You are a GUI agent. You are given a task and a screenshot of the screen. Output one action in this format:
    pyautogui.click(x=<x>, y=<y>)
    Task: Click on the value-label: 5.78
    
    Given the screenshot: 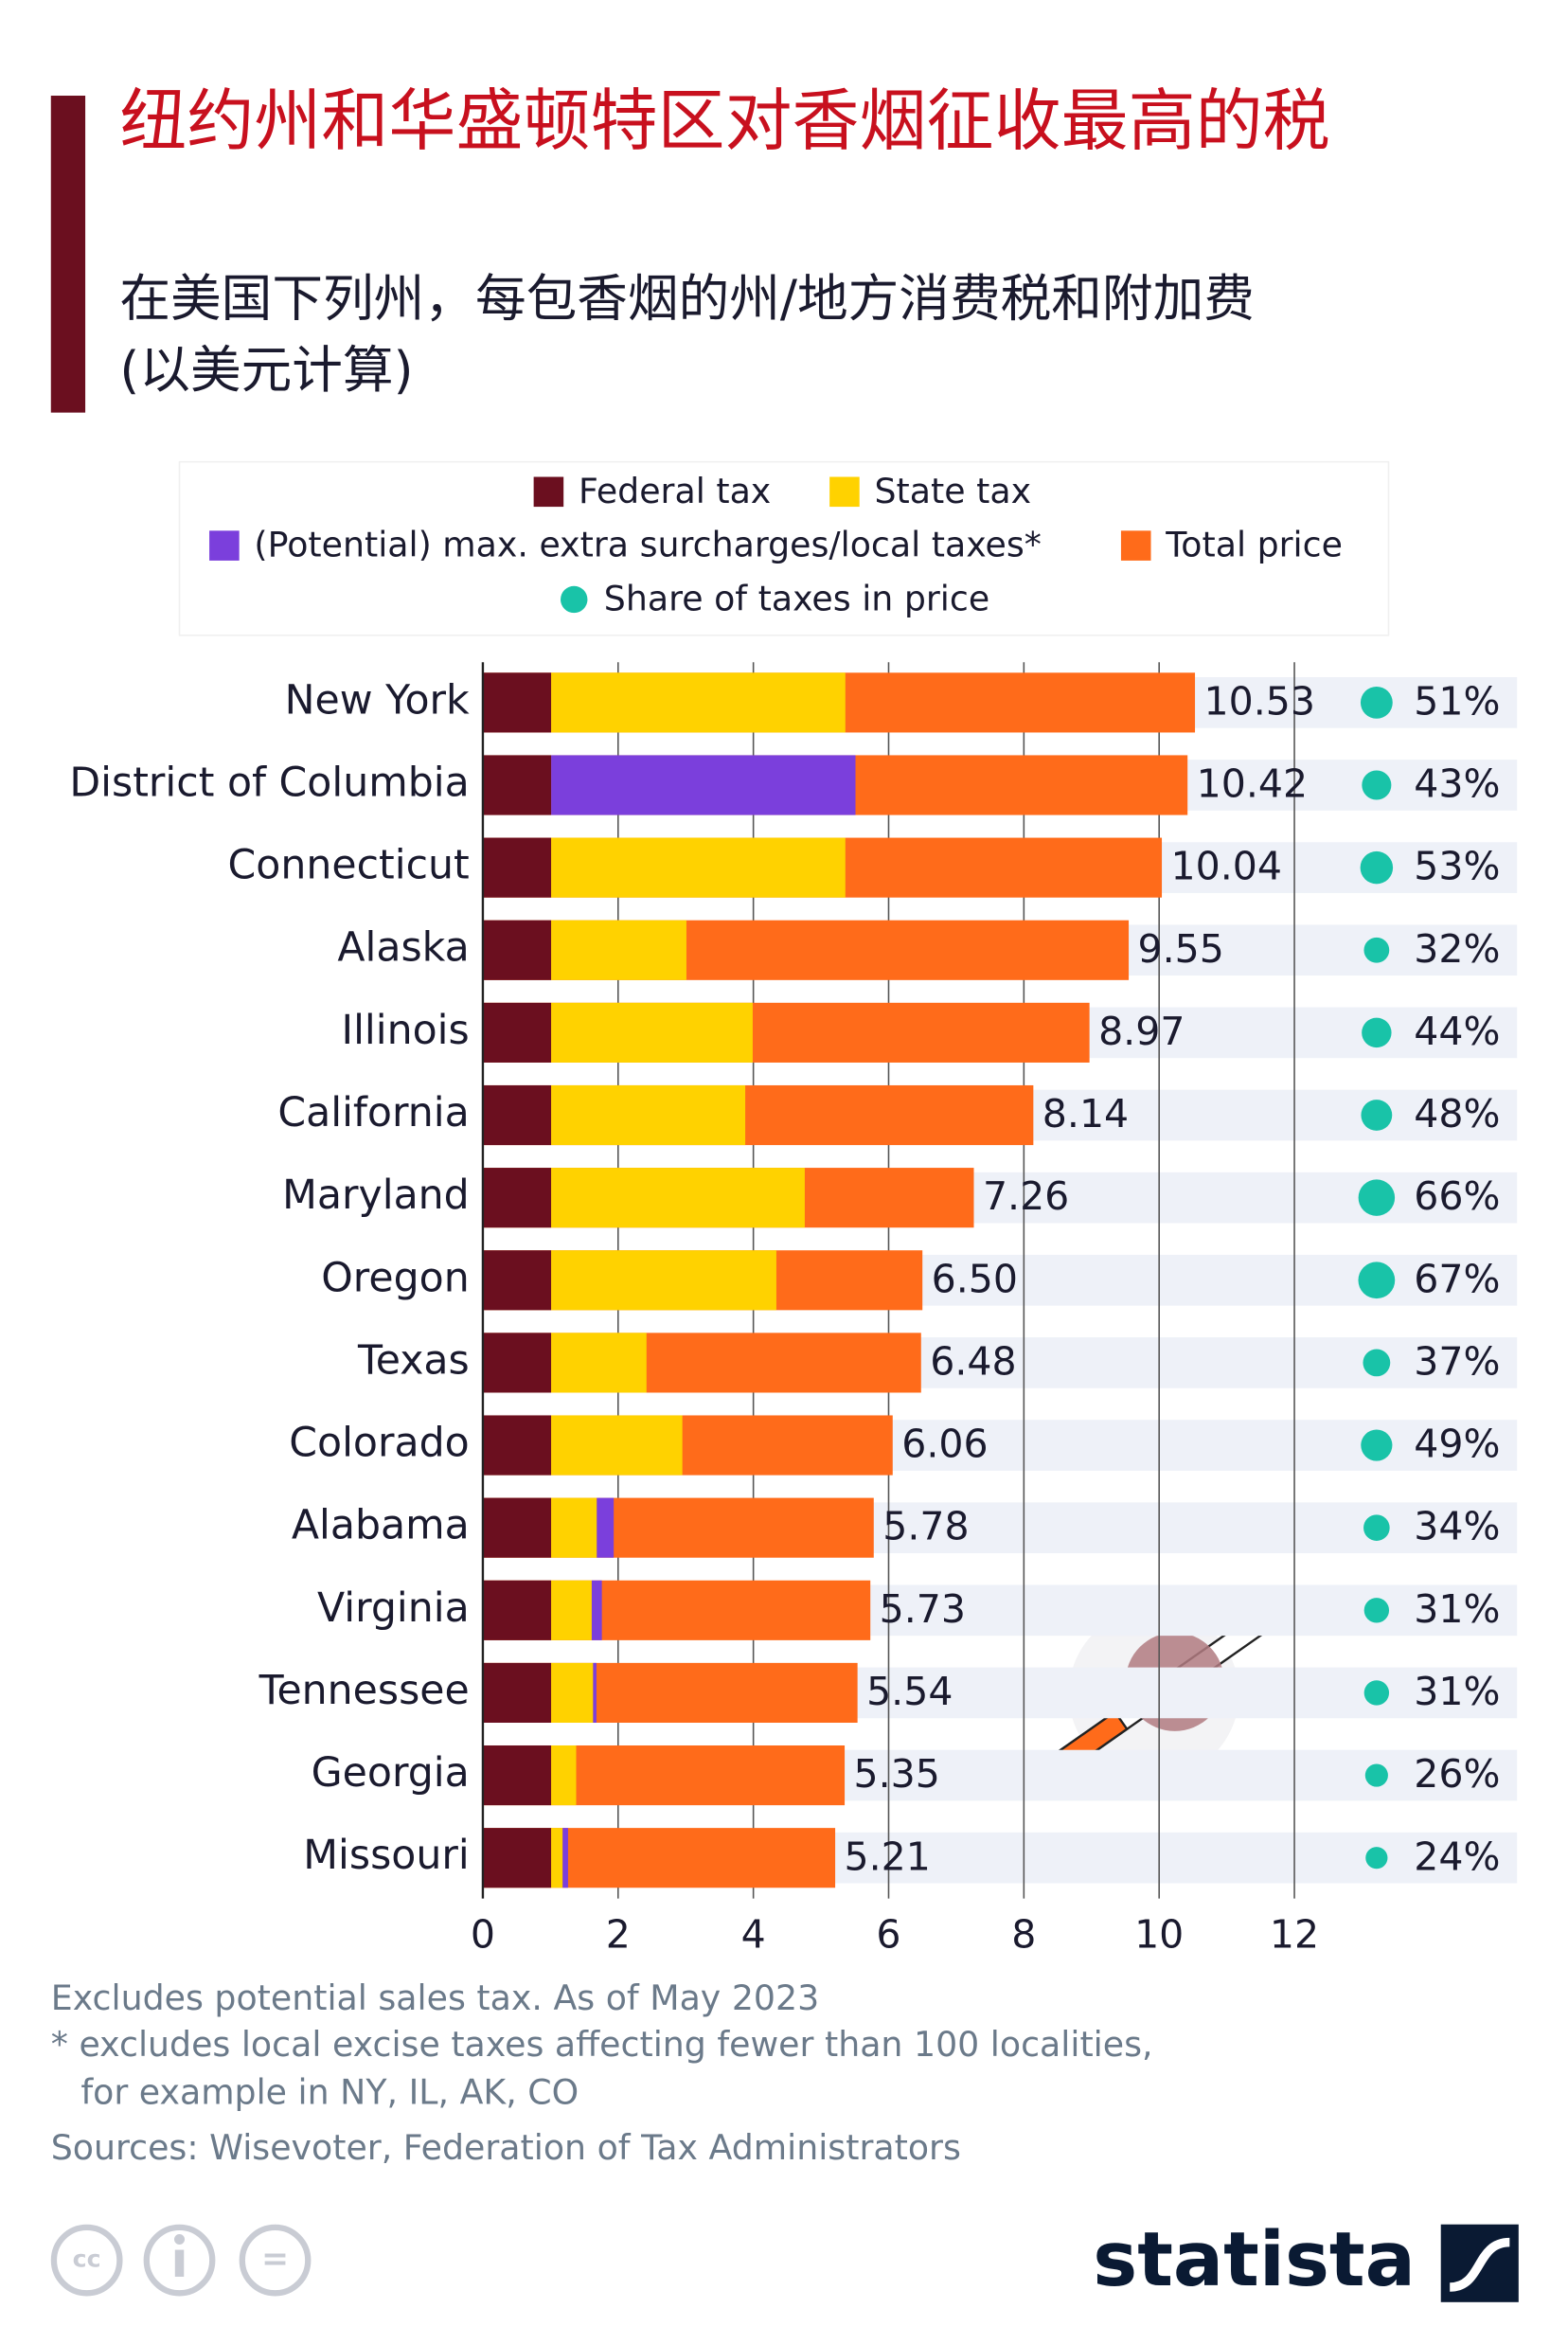 What is the action you would take?
    pyautogui.click(x=925, y=1526)
    